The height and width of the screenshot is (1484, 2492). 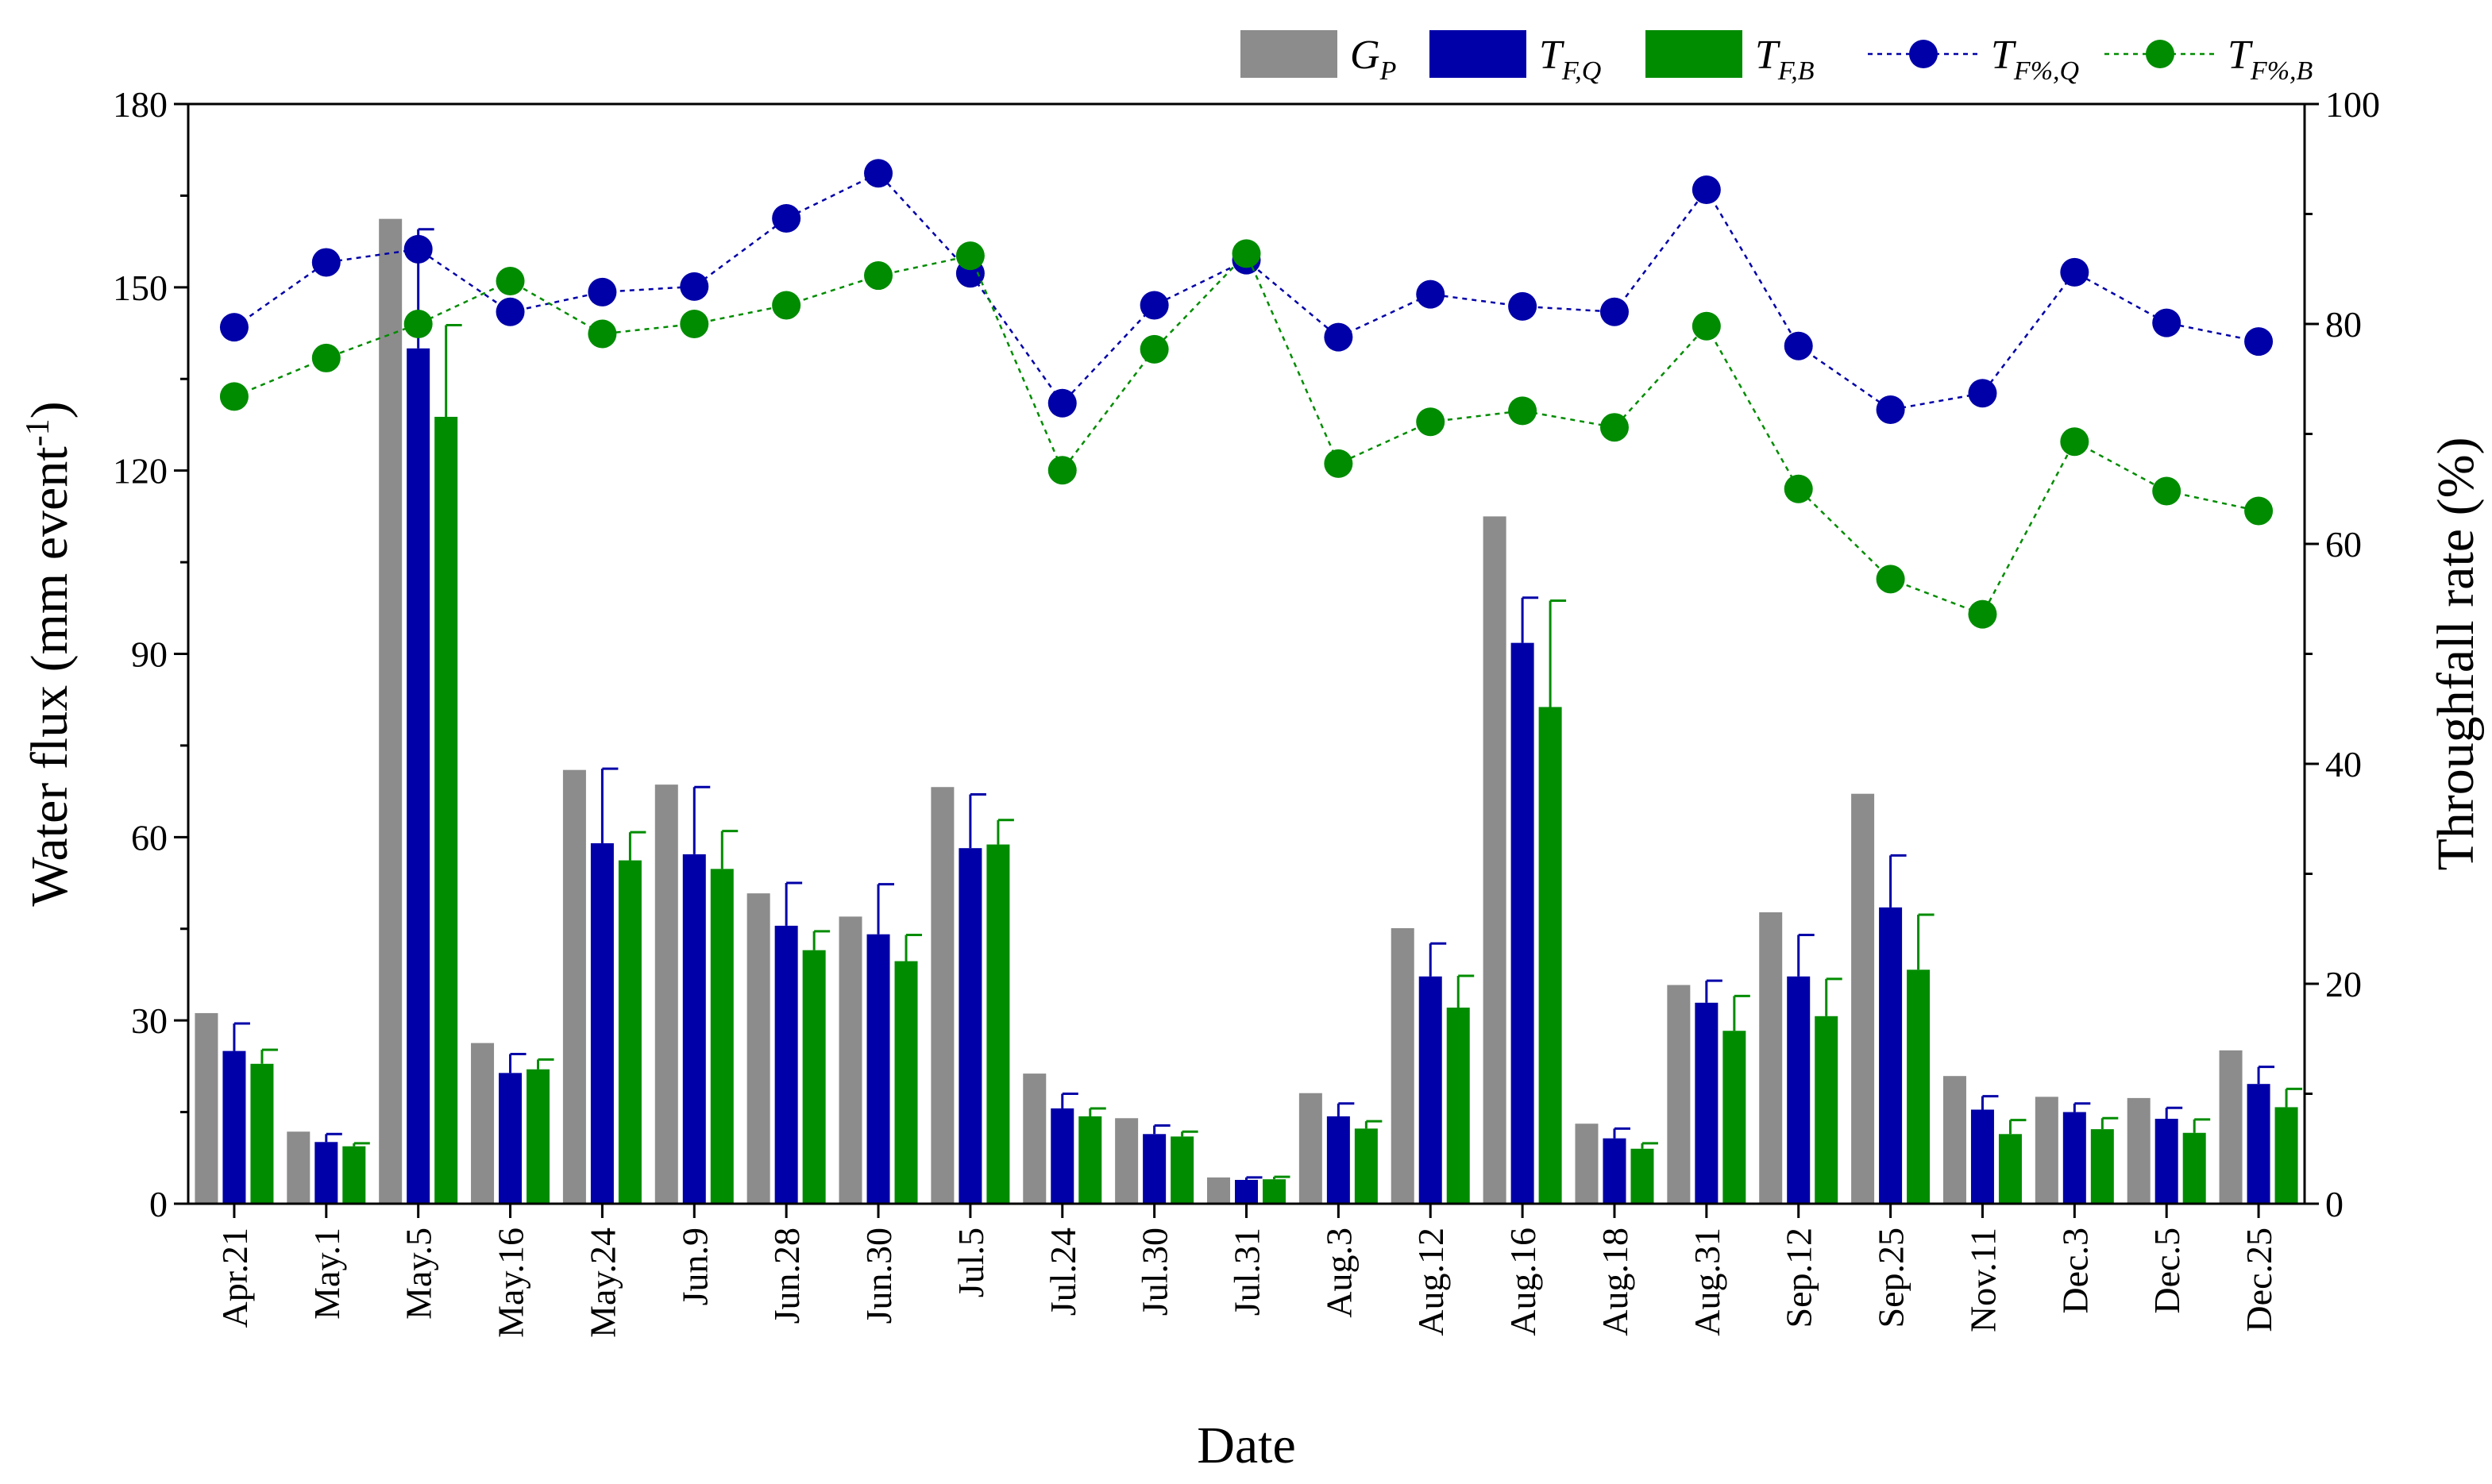 What do you see at coordinates (38, 432) in the screenshot?
I see `y-axis-title-sup: -1` at bounding box center [38, 432].